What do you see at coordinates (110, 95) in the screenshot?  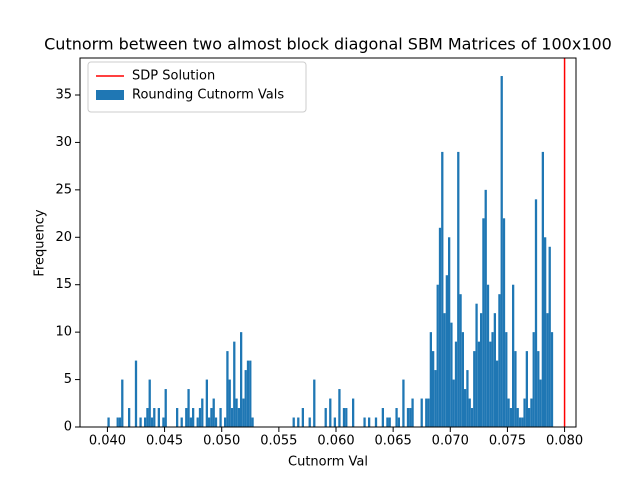 I see `legend-patch` at bounding box center [110, 95].